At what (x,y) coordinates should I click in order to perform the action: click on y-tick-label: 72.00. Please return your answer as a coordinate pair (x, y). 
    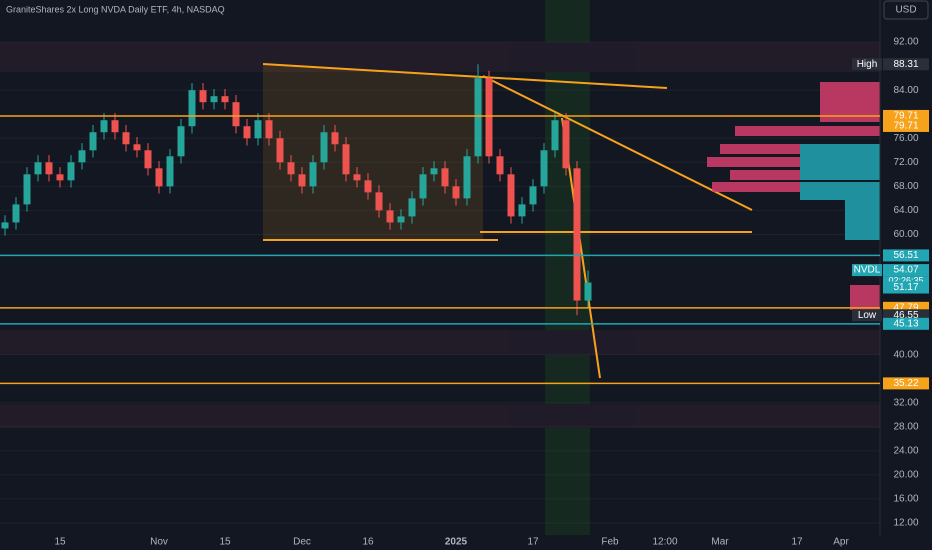
    Looking at the image, I should click on (905, 162).